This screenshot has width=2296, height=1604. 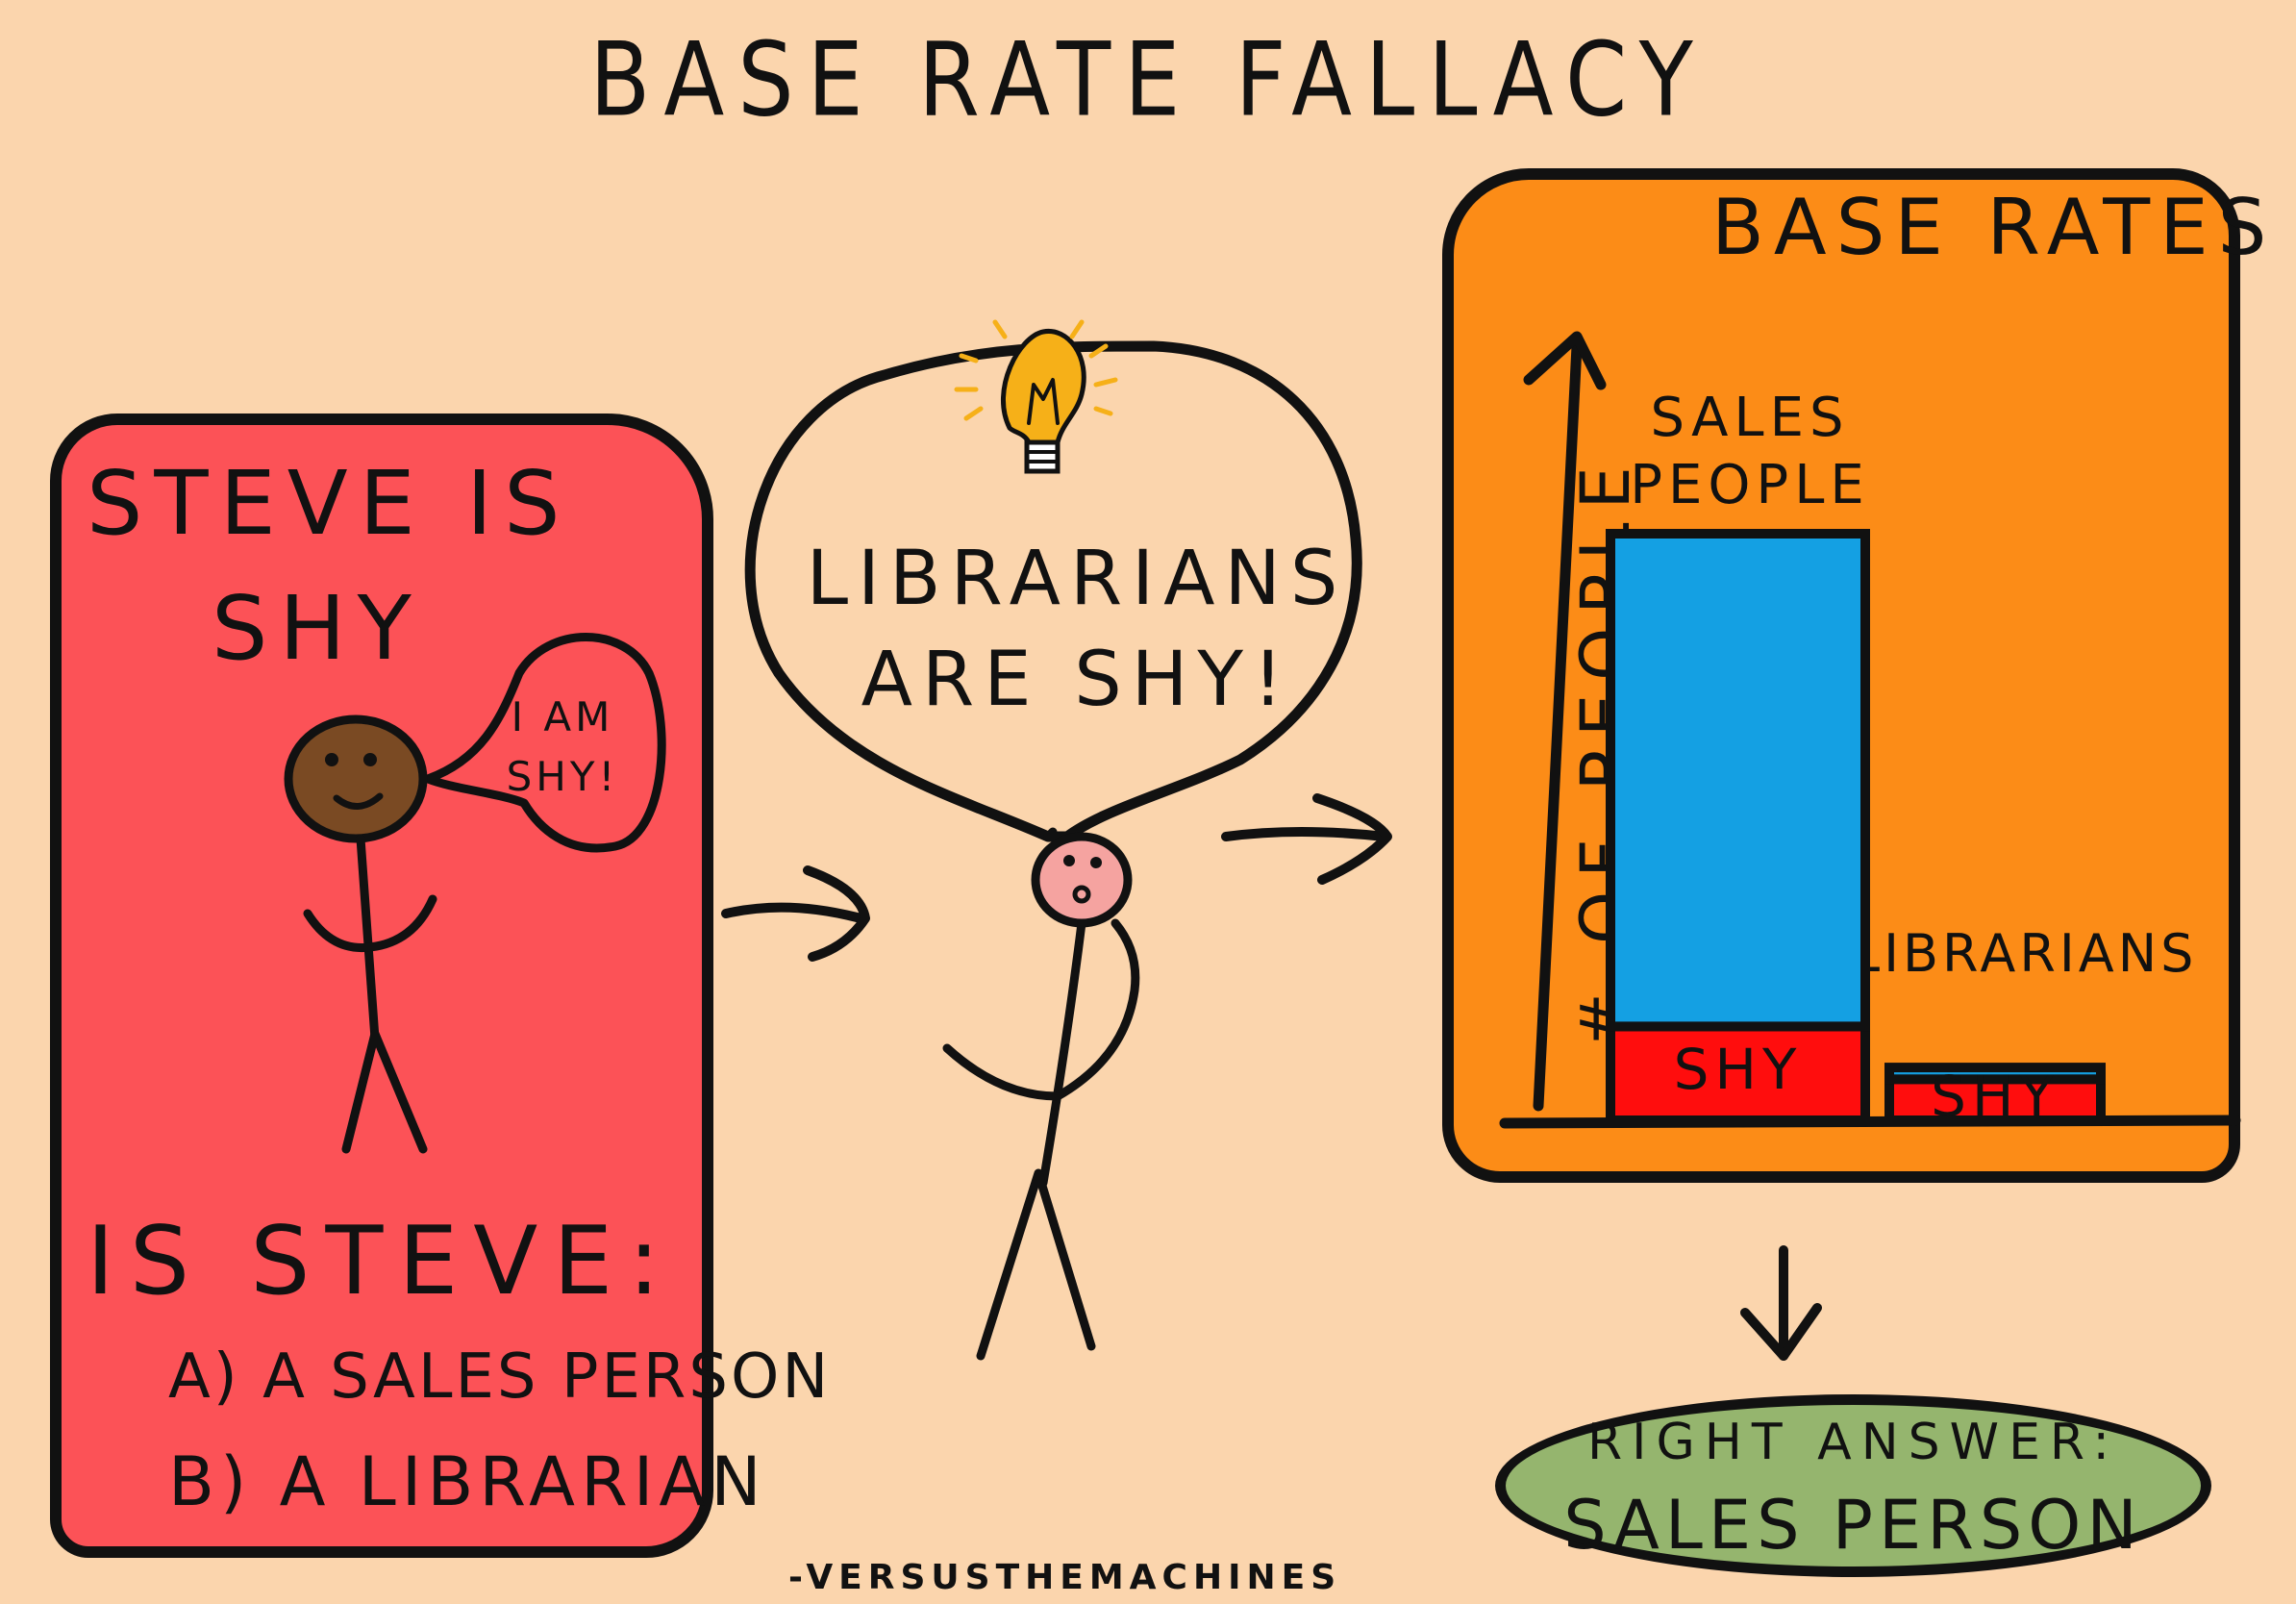 I want to click on chart-title: BASE RATES, so click(x=1994, y=227).